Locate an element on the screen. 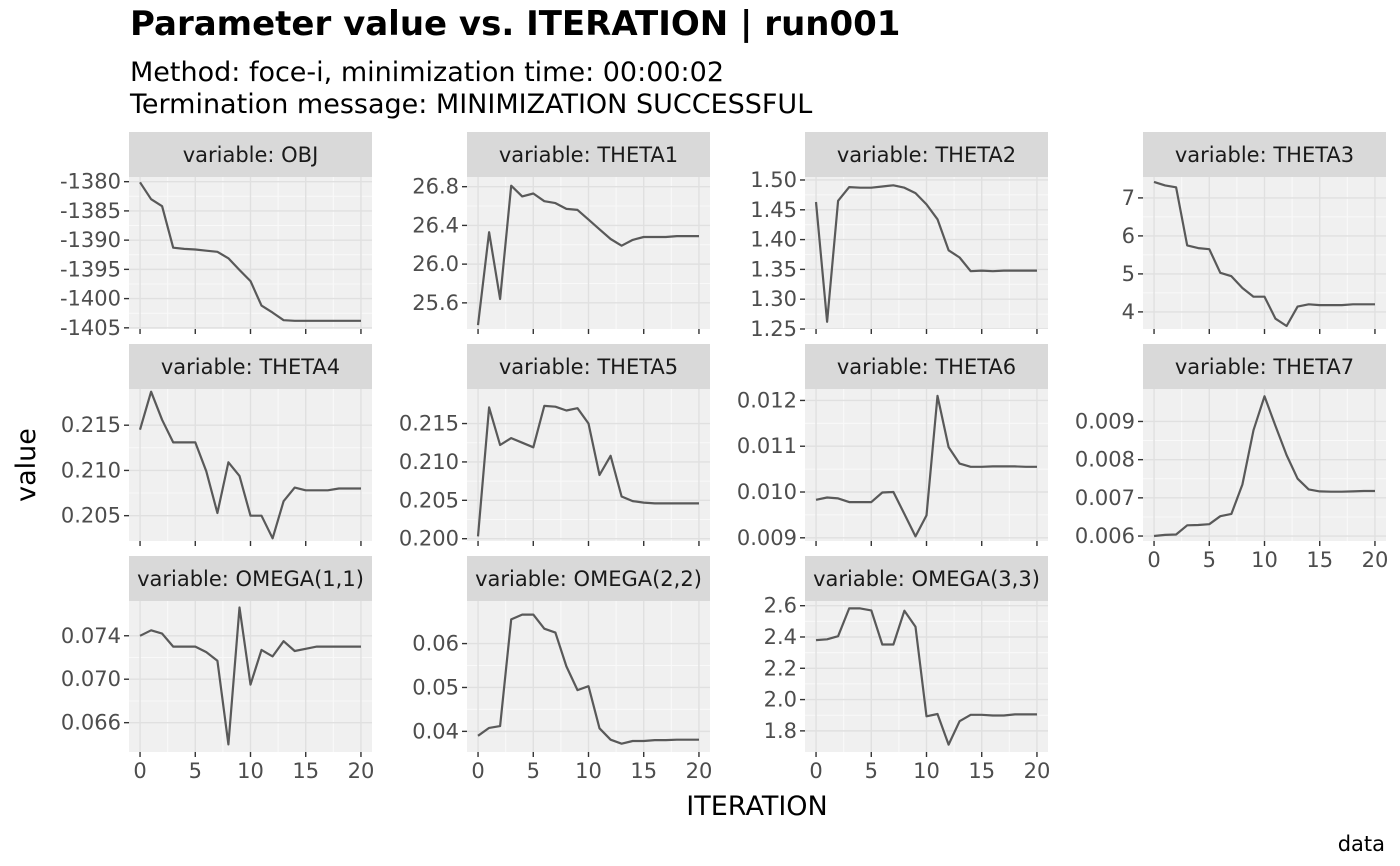 The image size is (1400, 866). y-tick-label: 0.04 is located at coordinates (435, 731).